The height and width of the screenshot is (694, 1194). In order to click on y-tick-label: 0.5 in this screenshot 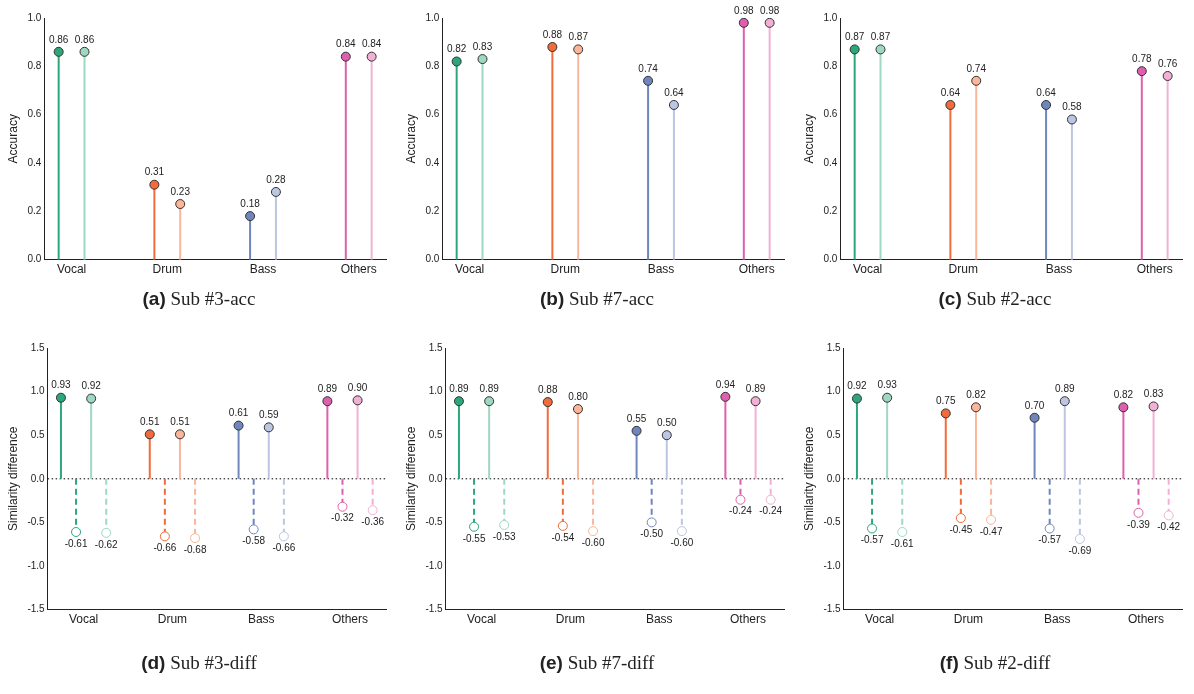, I will do `click(436, 434)`.